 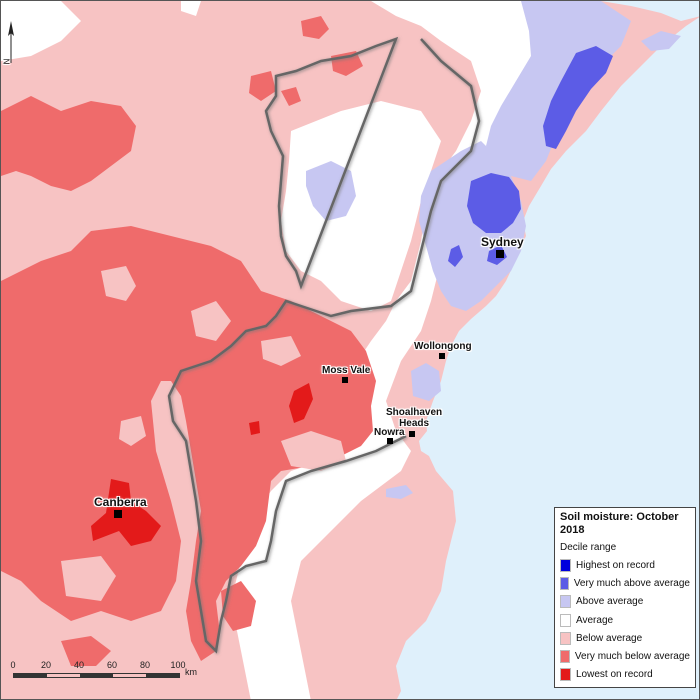 I want to click on north-label: N, so click(x=7, y=61).